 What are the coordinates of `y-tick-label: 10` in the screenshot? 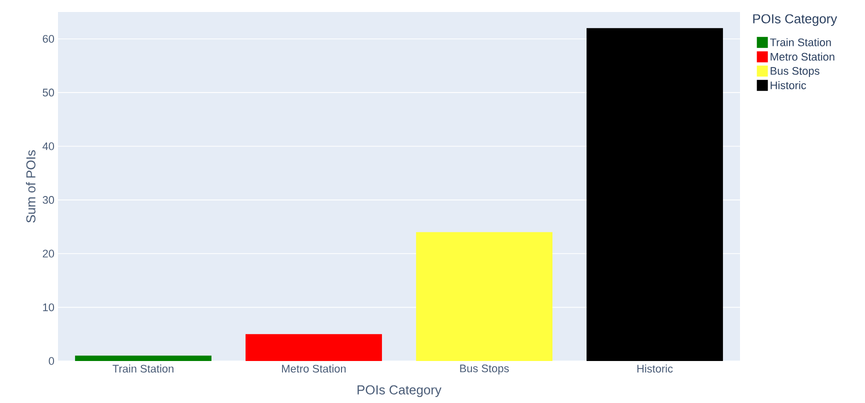 It's located at (48, 307).